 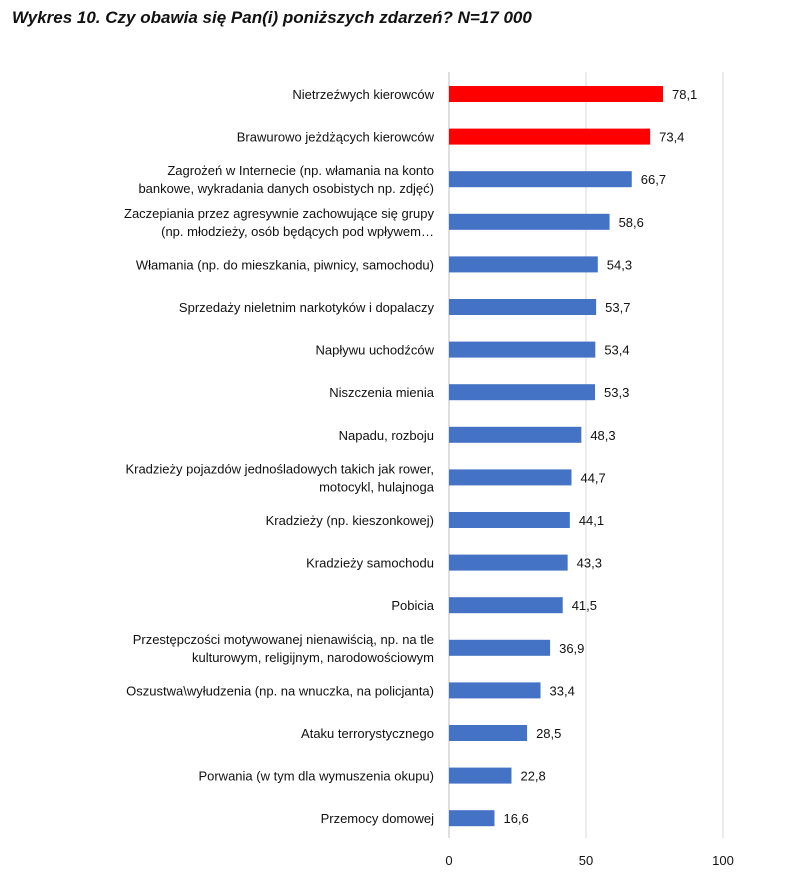 What do you see at coordinates (377, 486) in the screenshot?
I see `category-label: motocykl, hulajnoga` at bounding box center [377, 486].